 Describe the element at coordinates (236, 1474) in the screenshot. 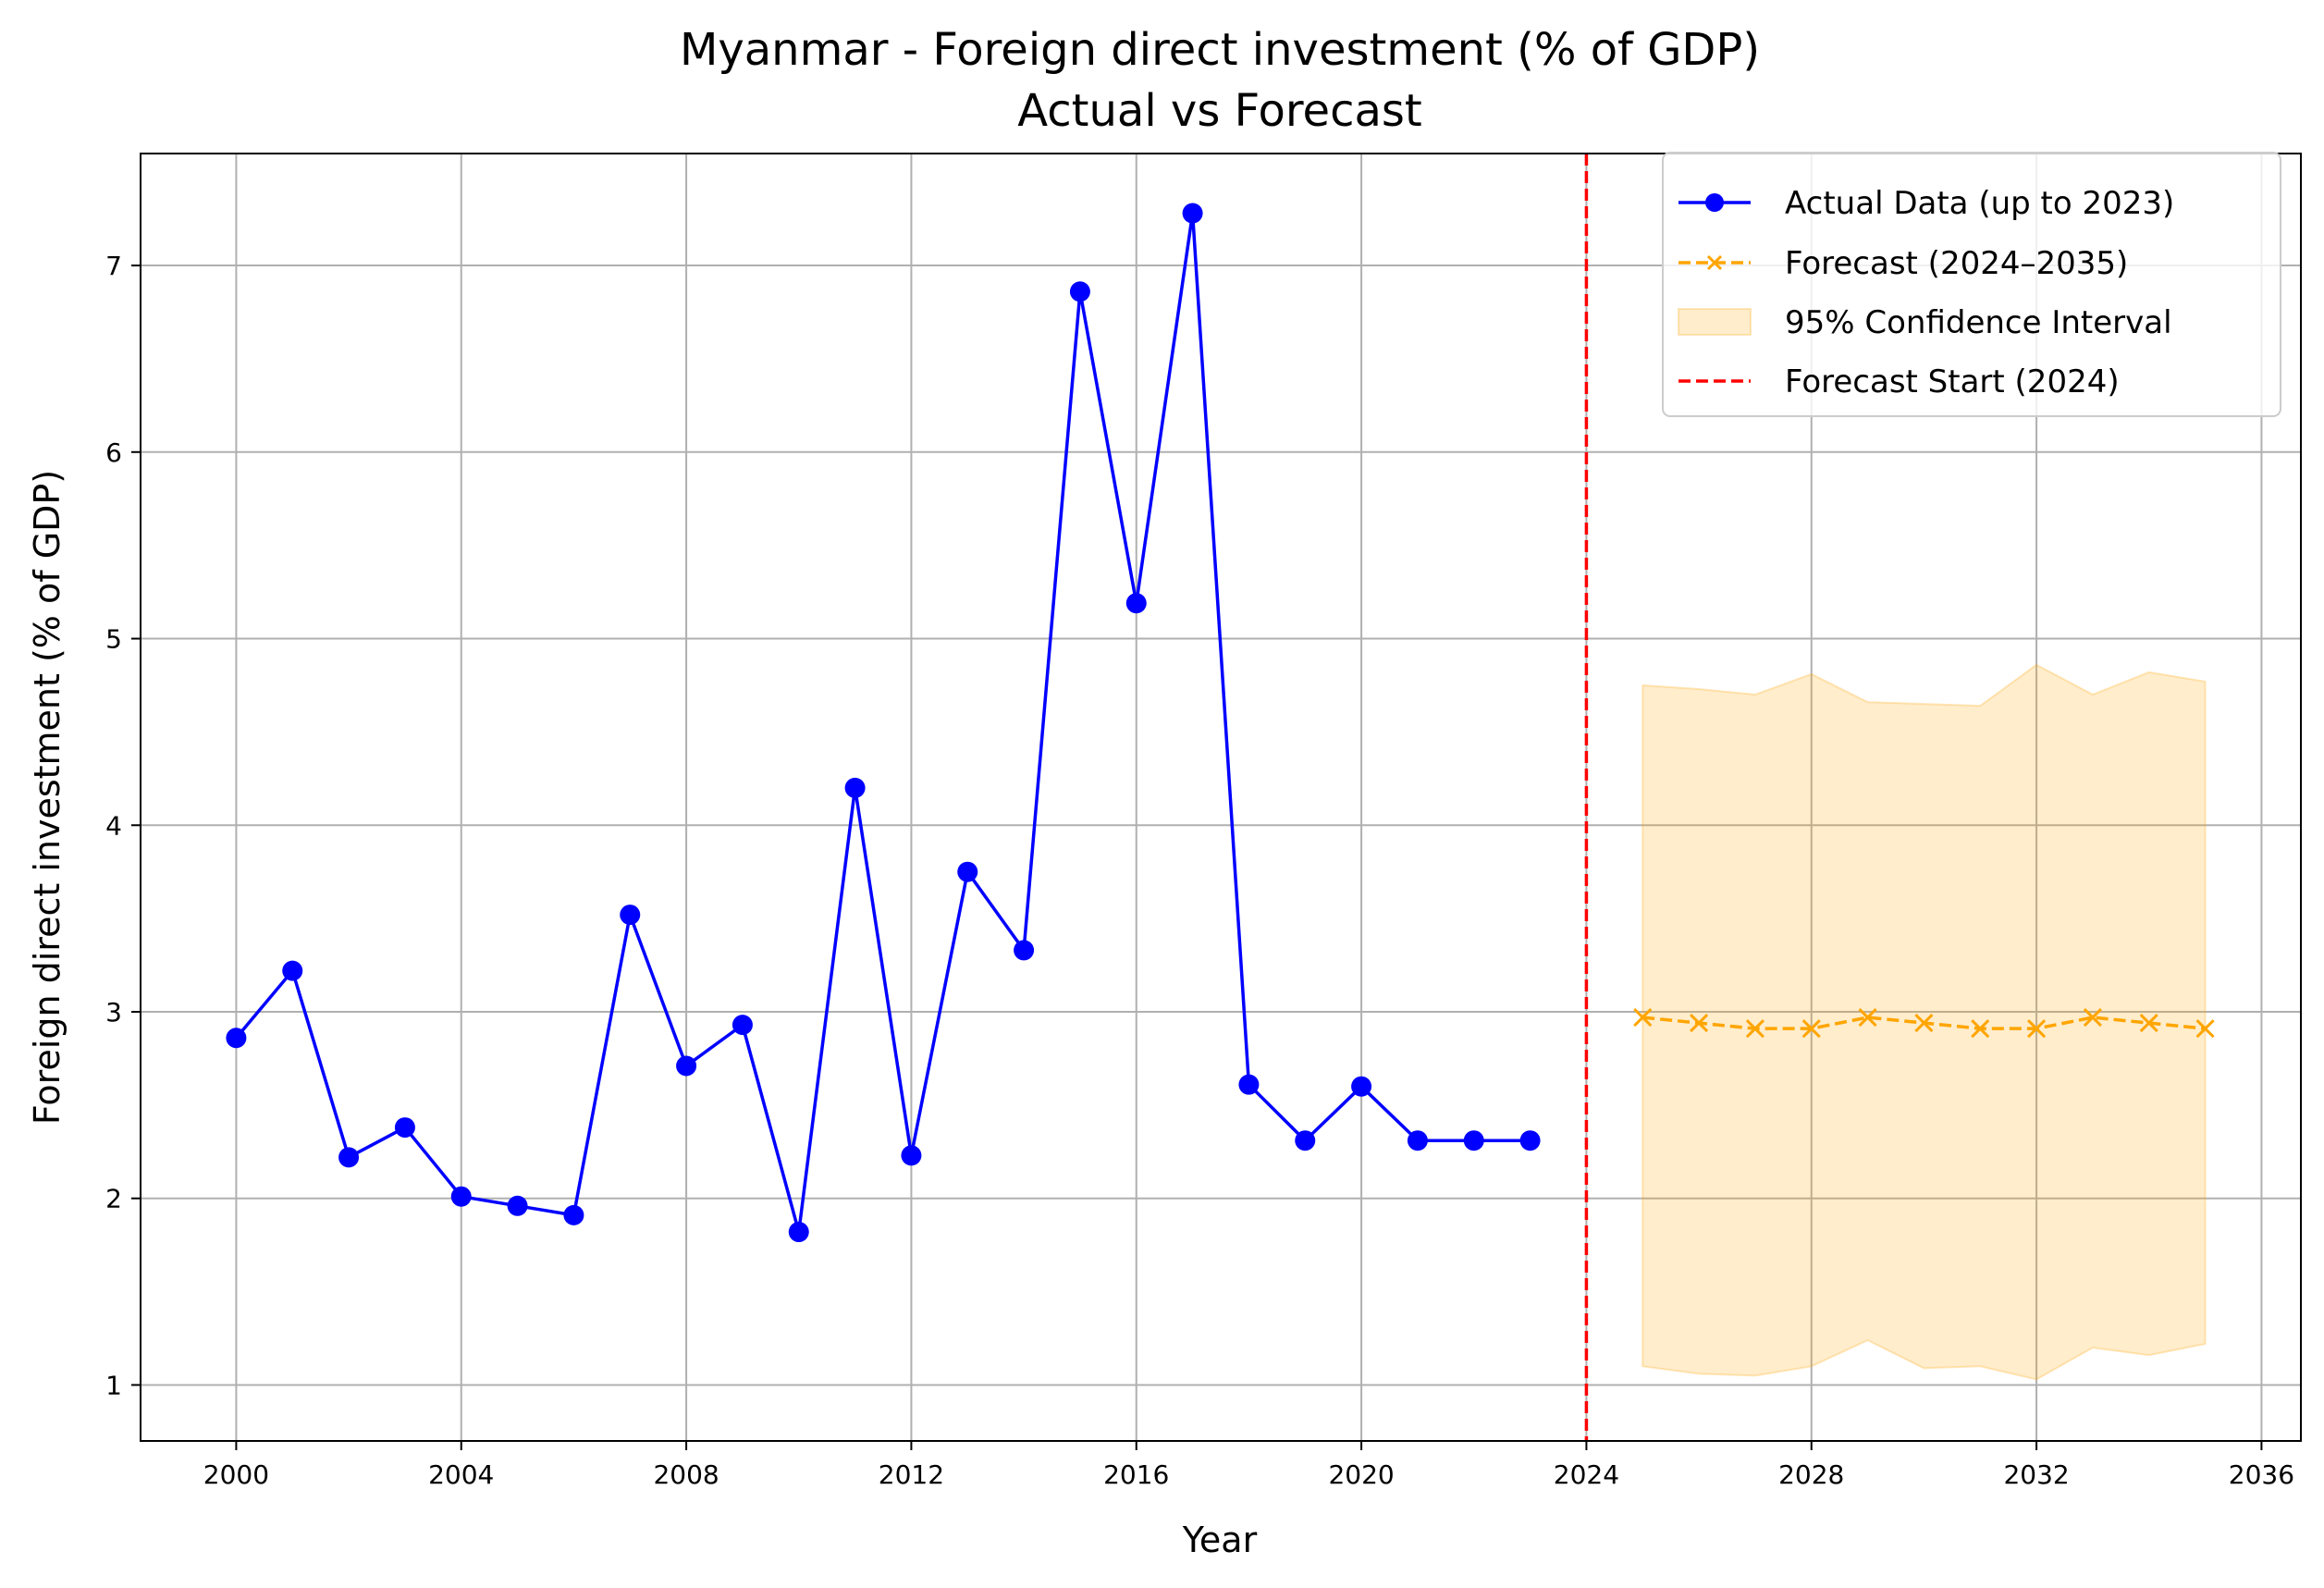

I see `x-tick-label: 2000` at that location.